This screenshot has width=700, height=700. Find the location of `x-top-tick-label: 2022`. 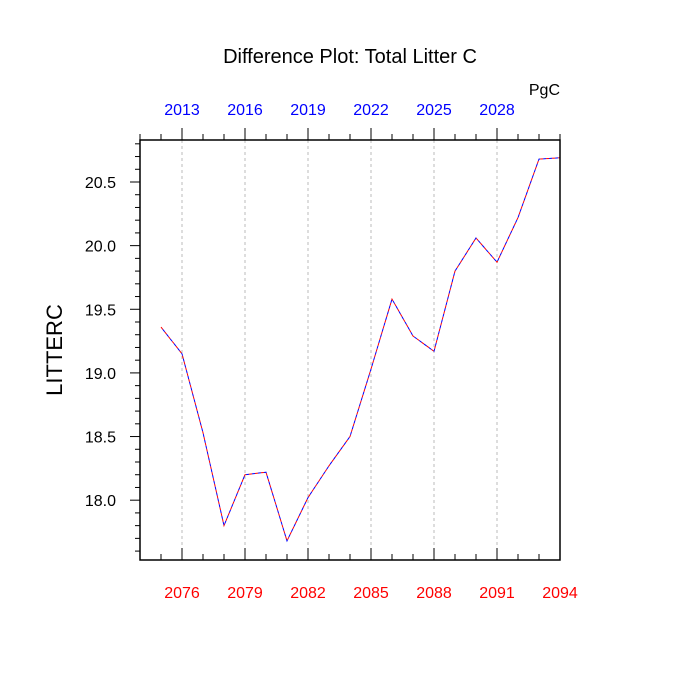

x-top-tick-label: 2022 is located at coordinates (371, 110).